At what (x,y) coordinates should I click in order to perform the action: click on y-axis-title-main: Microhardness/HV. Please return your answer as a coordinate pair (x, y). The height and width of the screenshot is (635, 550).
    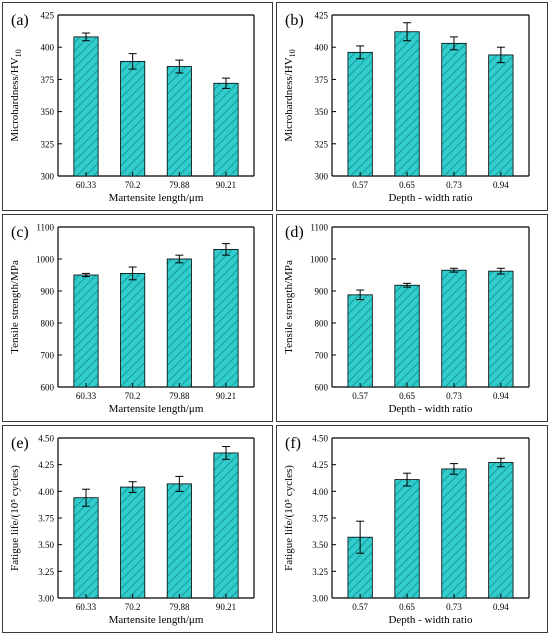
    Looking at the image, I should click on (289, 99).